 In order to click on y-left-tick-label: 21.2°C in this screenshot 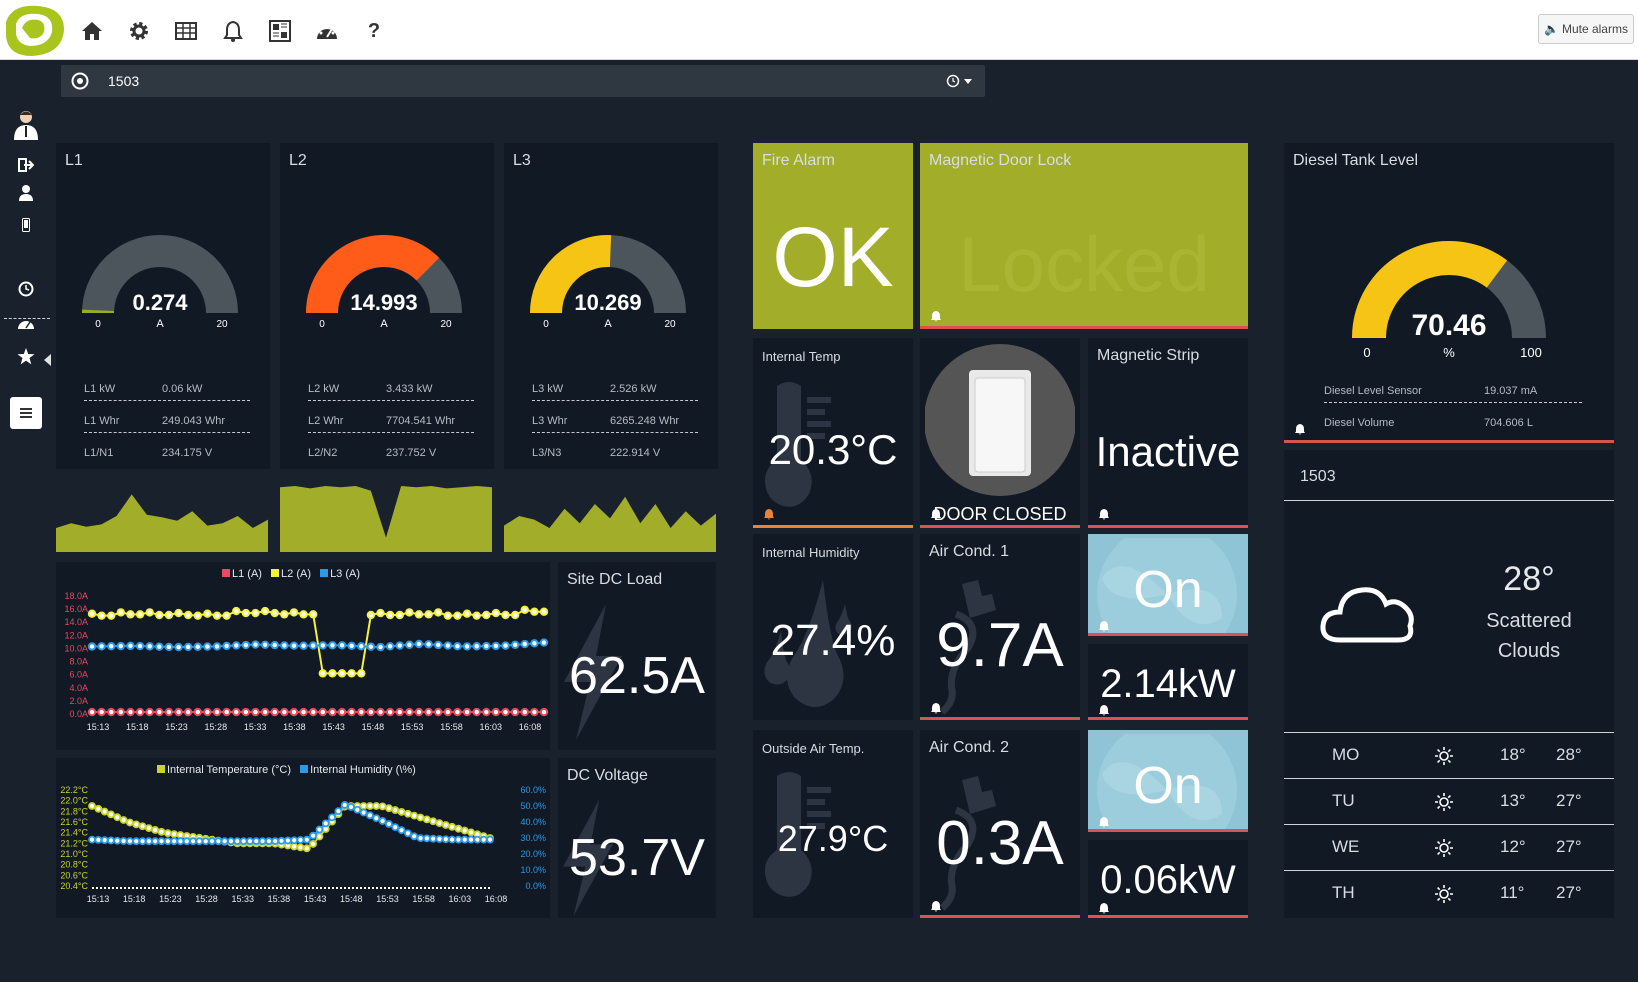, I will do `click(74, 843)`.